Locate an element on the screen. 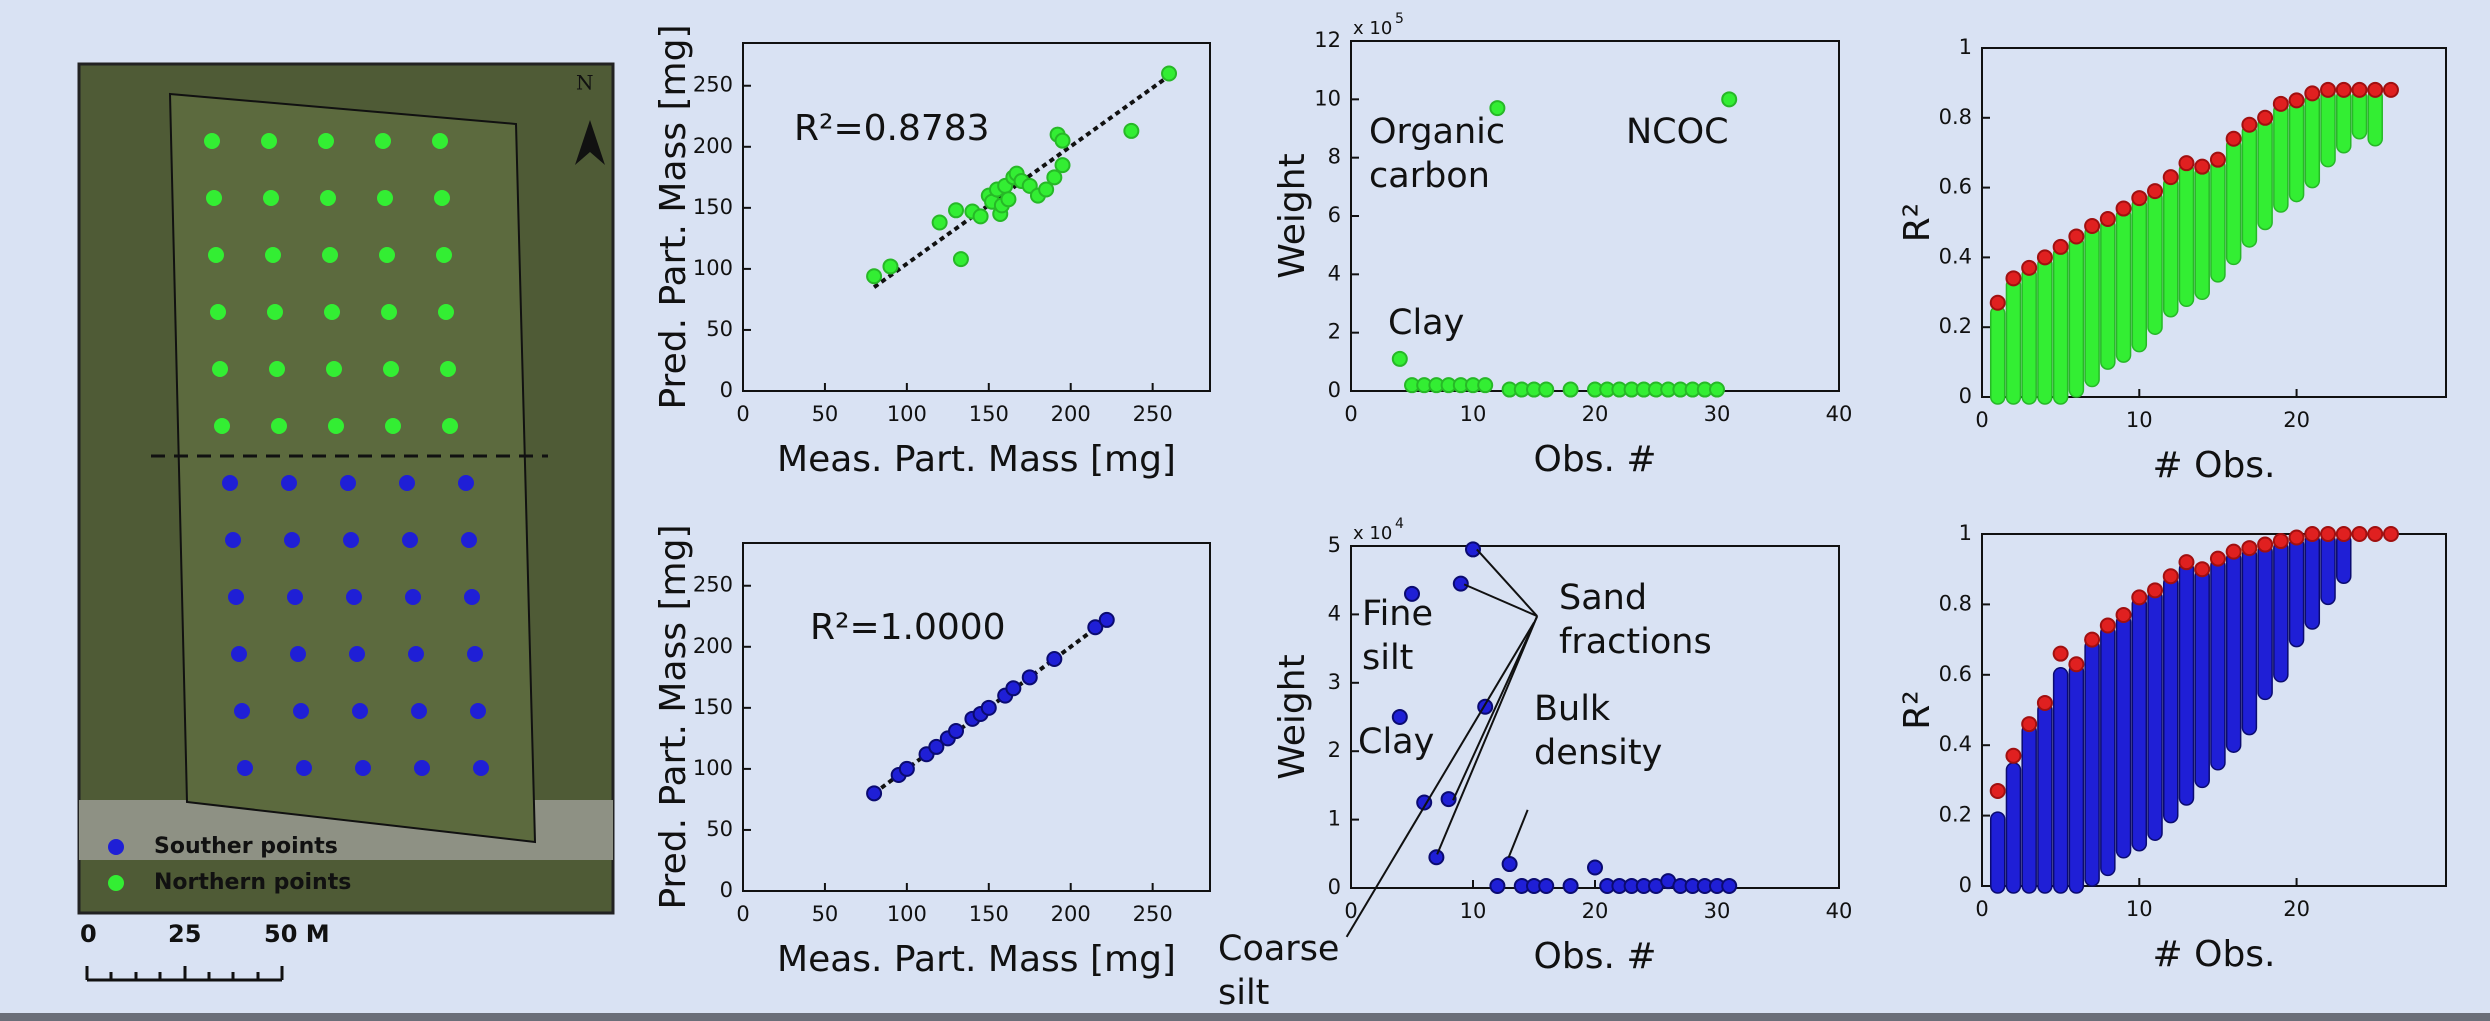  y-axis-label: Pred. Part. Mass [mg] is located at coordinates (673, 716).